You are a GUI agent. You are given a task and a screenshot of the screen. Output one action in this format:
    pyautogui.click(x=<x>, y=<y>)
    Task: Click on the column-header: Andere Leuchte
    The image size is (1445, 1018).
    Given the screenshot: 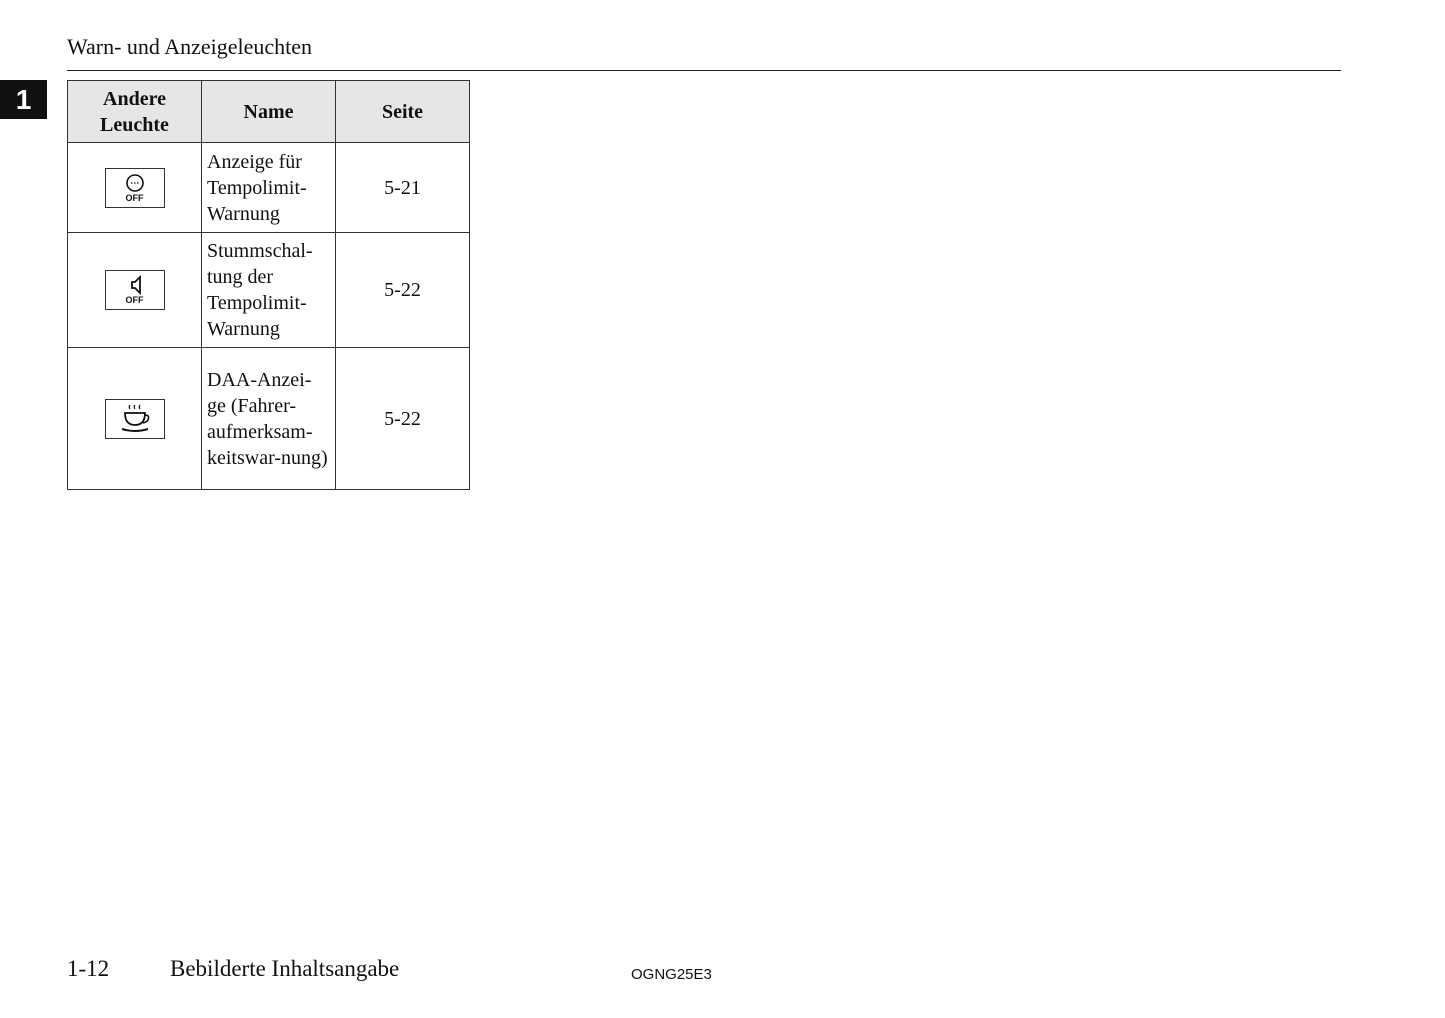 What is the action you would take?
    pyautogui.click(x=134, y=111)
    